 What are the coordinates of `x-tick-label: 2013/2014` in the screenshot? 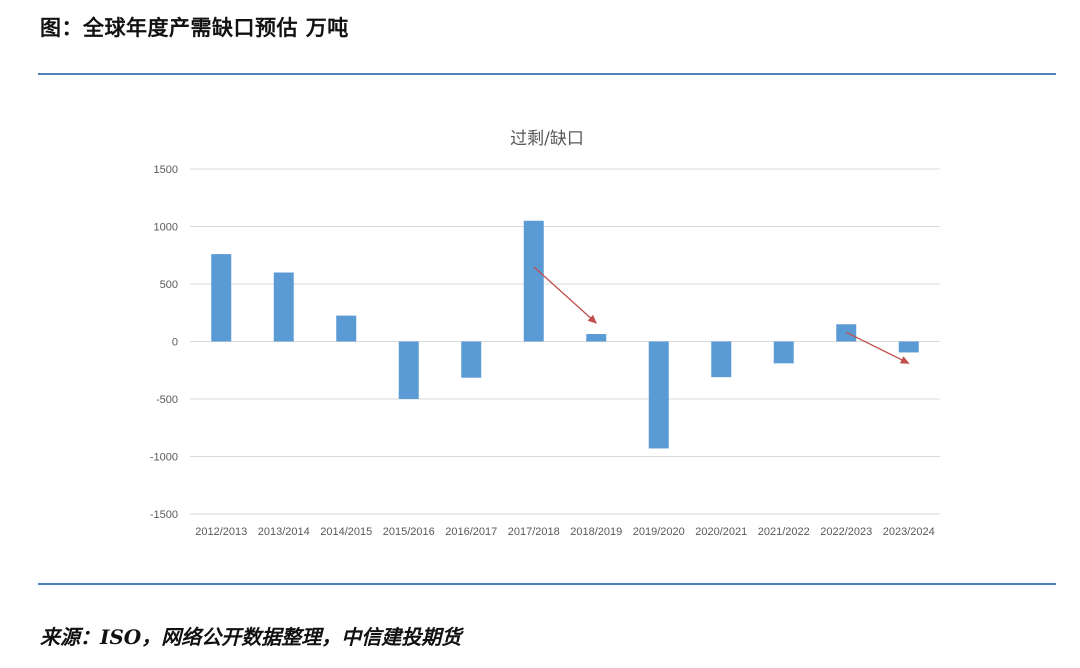 It's located at (284, 532).